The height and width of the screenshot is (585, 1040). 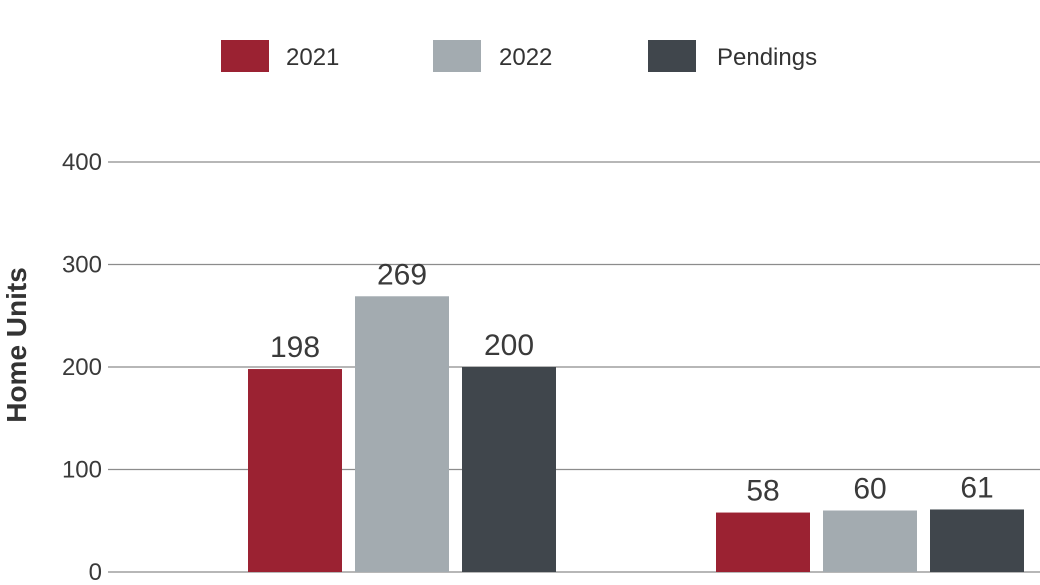 I want to click on y-axis-tick-labels: 0 100 200 300 400, so click(x=82, y=367).